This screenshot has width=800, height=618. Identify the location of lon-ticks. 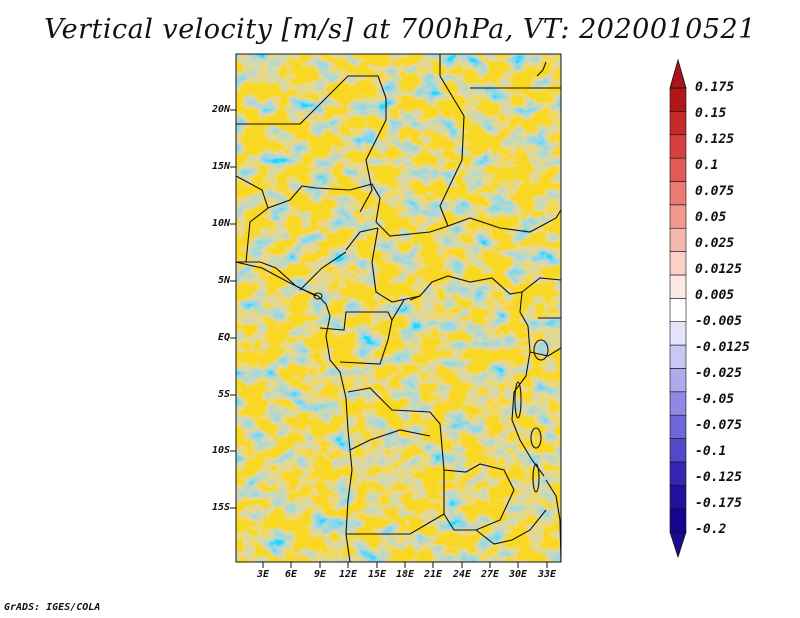
(405, 565).